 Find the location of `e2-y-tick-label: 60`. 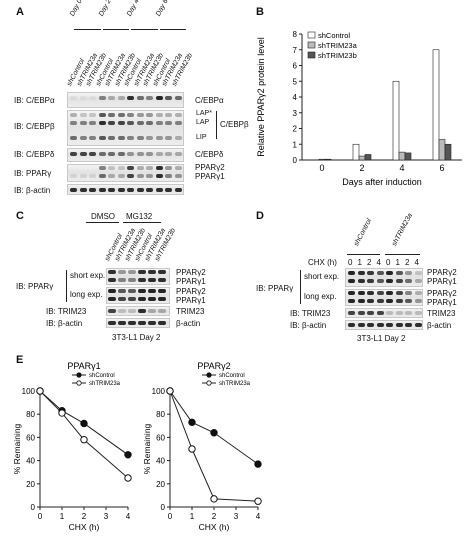

e2-y-tick-label: 60 is located at coordinates (160, 437).